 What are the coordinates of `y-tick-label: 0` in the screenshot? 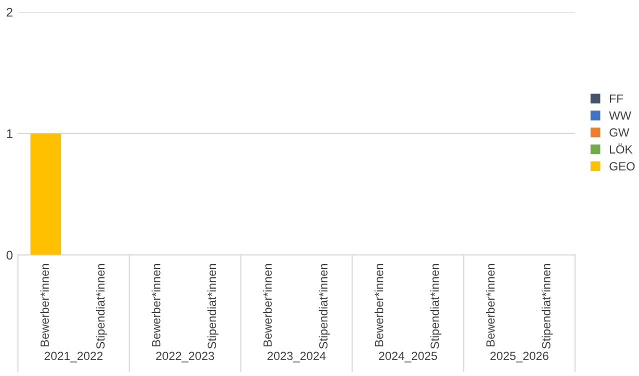 It's located at (9, 255).